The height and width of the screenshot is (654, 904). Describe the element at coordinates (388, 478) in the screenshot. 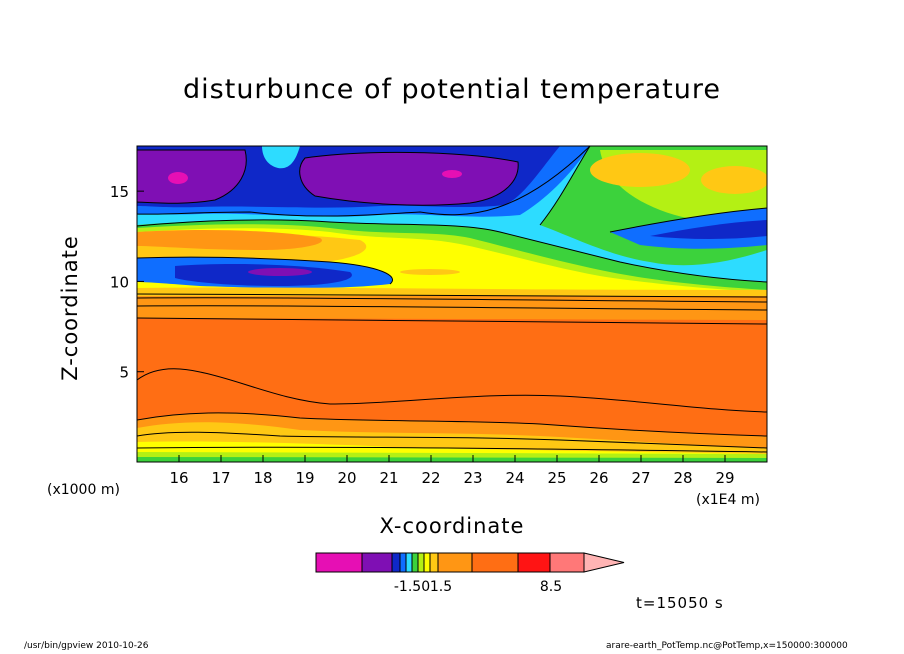

I see `x-tick-label: 21` at that location.